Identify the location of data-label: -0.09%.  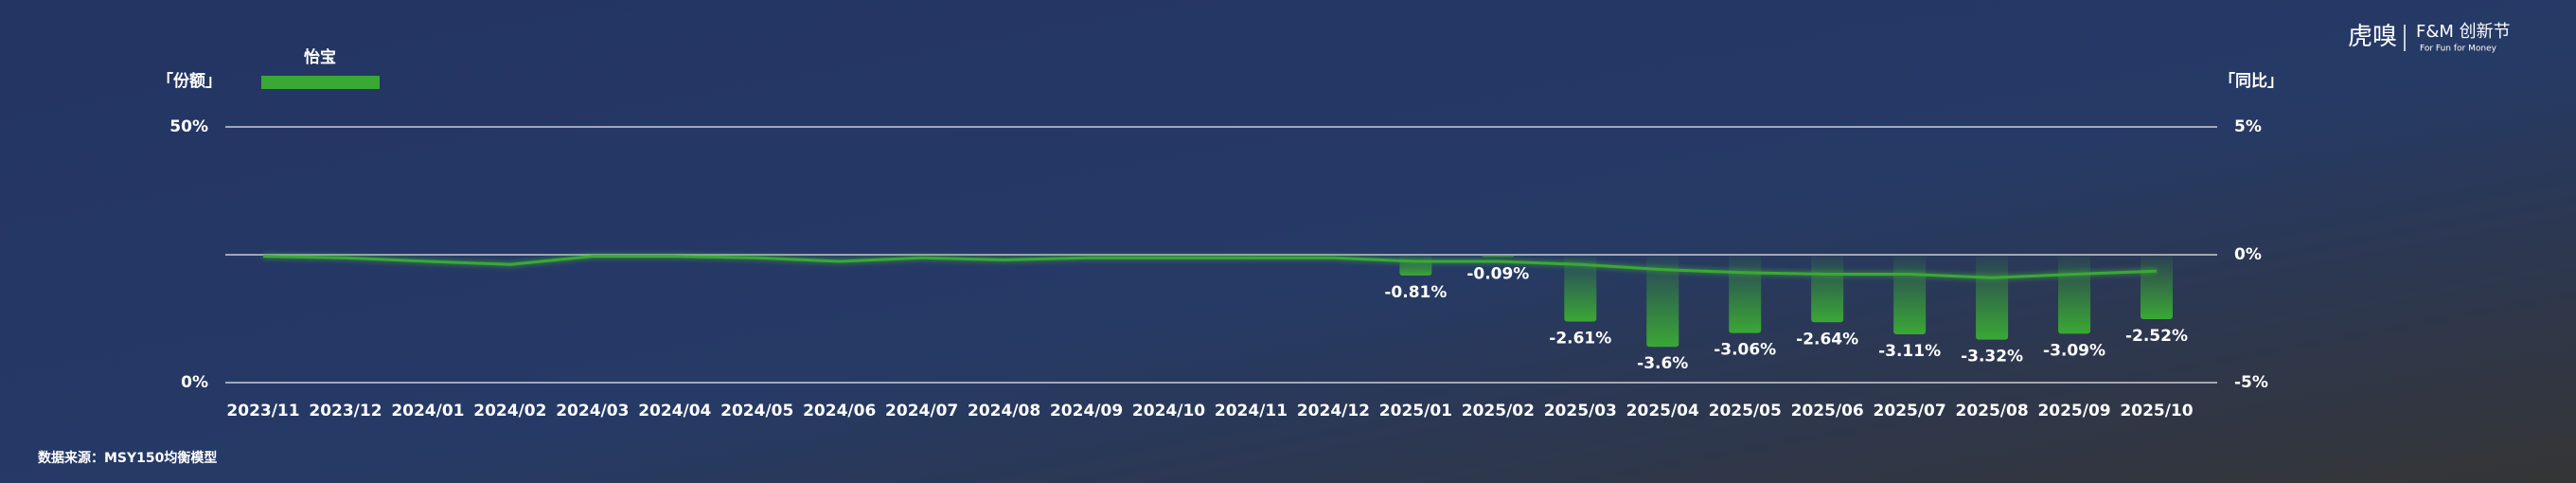
(1497, 273).